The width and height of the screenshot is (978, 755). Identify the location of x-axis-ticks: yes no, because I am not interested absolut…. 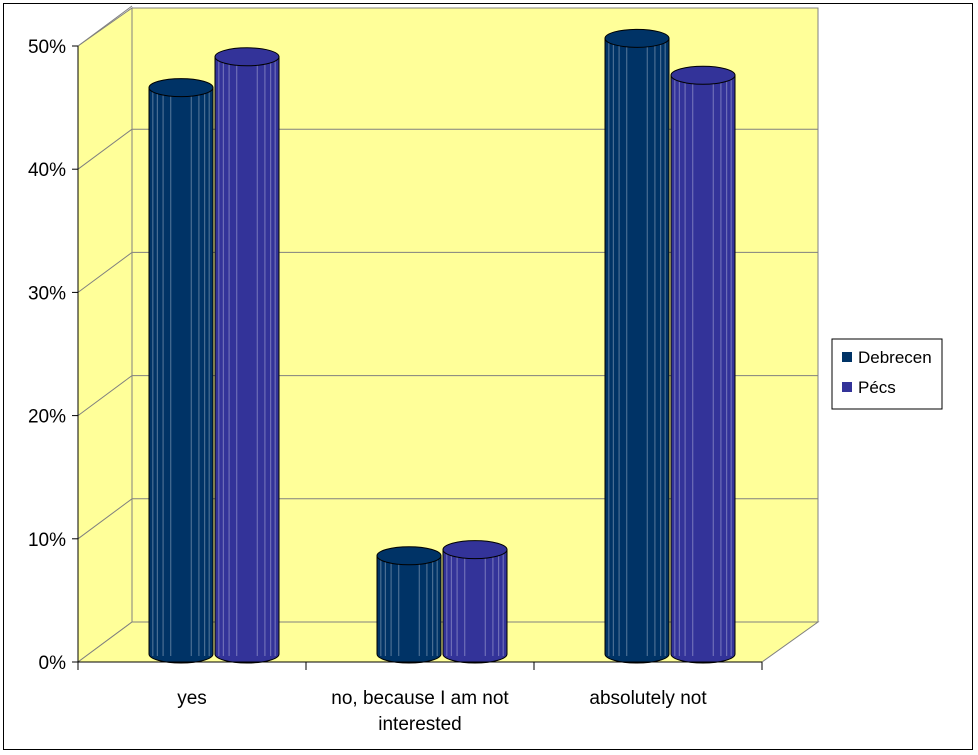
(420, 698).